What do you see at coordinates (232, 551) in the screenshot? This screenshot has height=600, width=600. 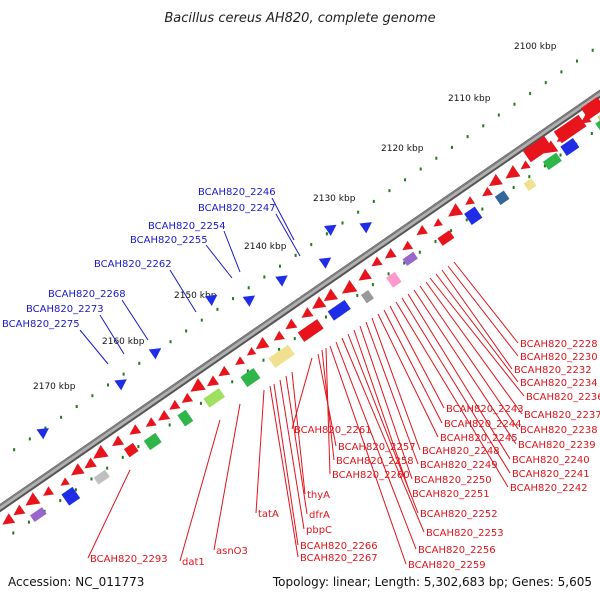 I see `gene-label: asnO3` at bounding box center [232, 551].